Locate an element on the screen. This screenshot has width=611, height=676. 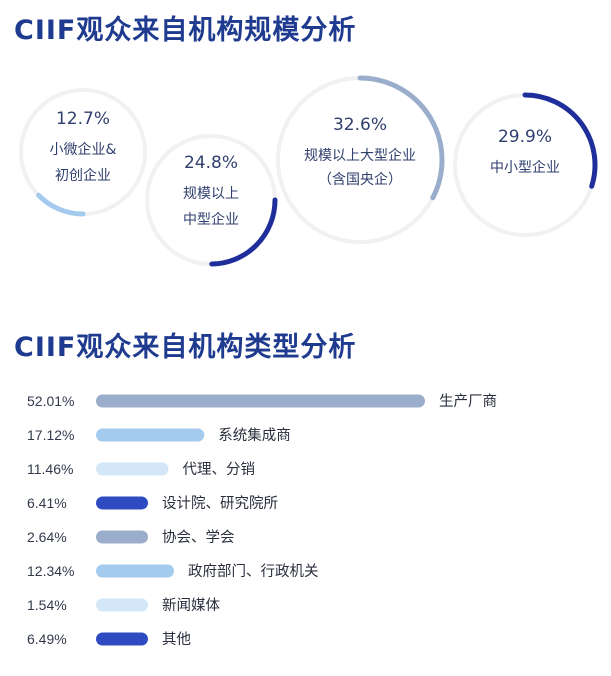
bar-category-label: 设计院、研究院所 is located at coordinates (220, 503).